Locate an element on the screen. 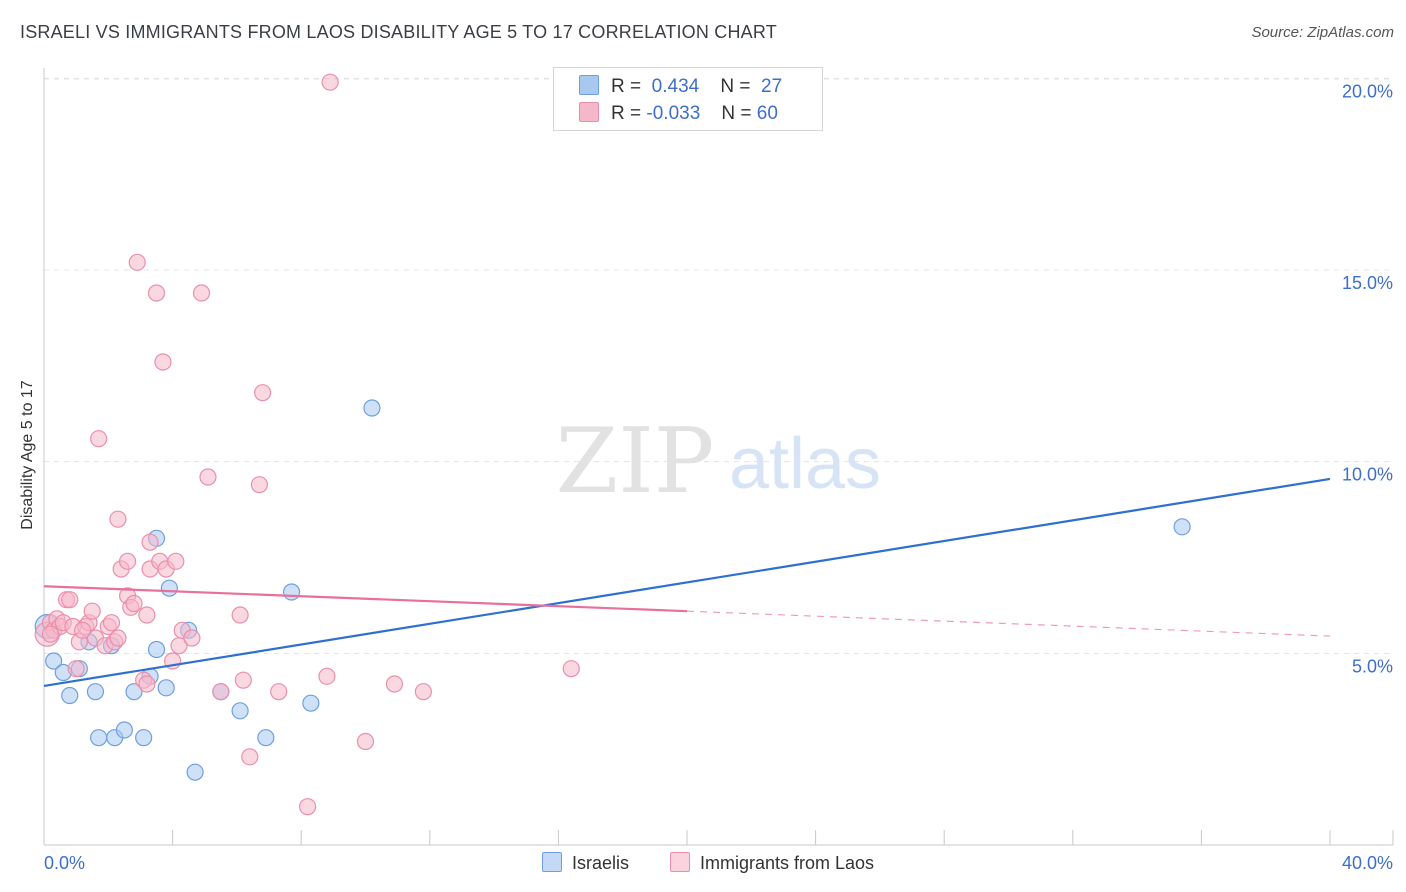 The height and width of the screenshot is (892, 1406). legend-row-laos: R = -0.033 N = 60 is located at coordinates (678, 113).